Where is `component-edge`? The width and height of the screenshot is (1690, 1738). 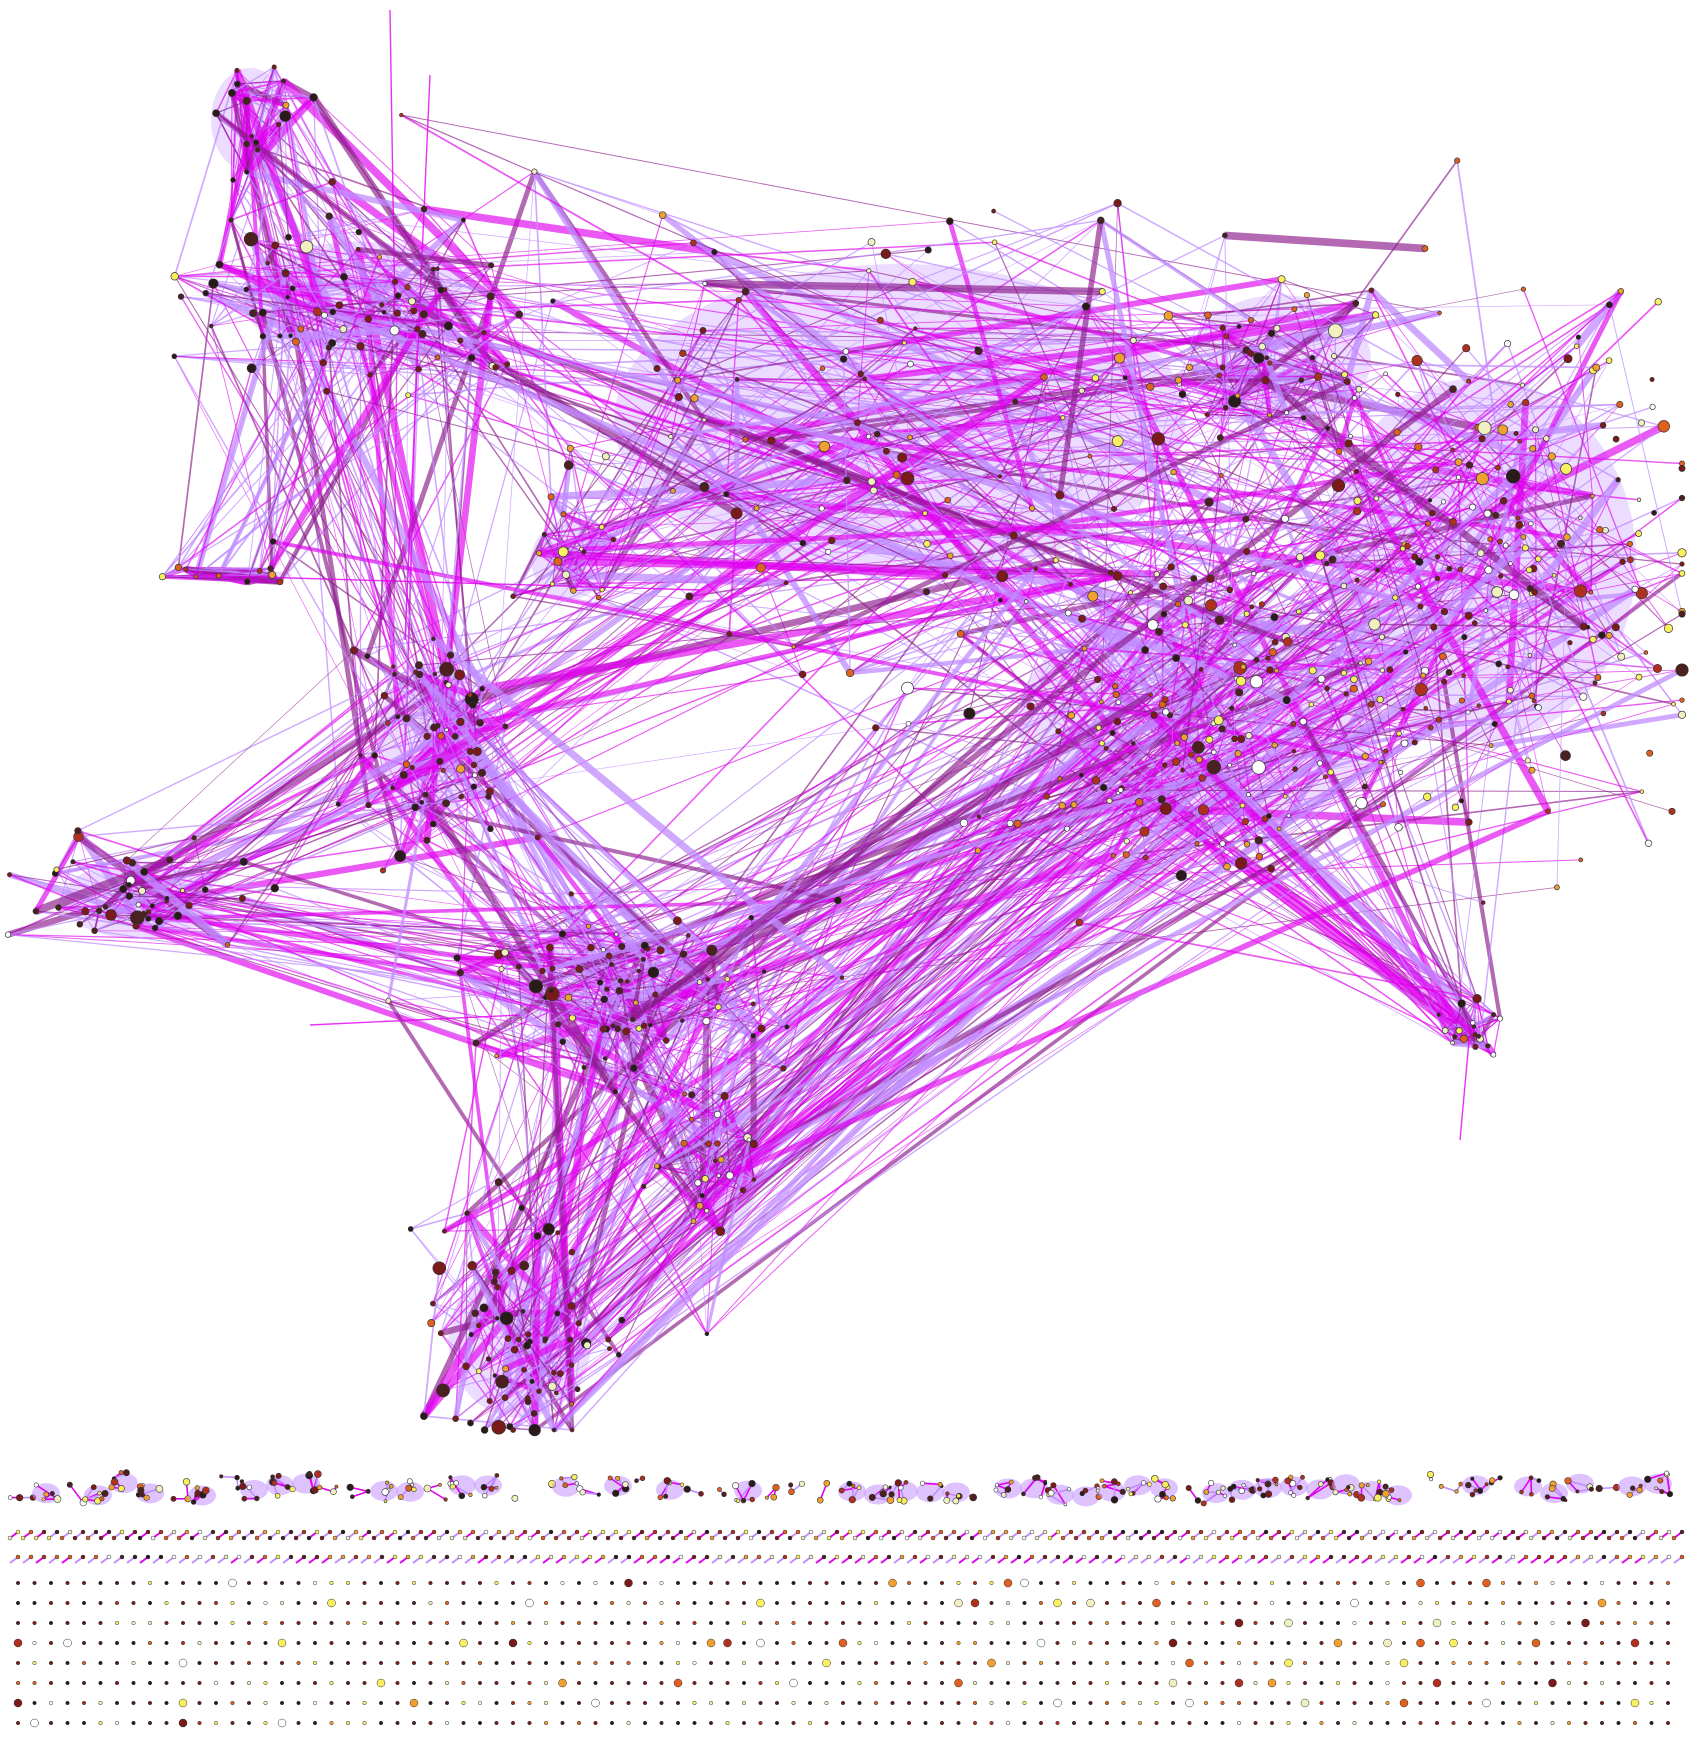
component-edge is located at coordinates (1319, 1490).